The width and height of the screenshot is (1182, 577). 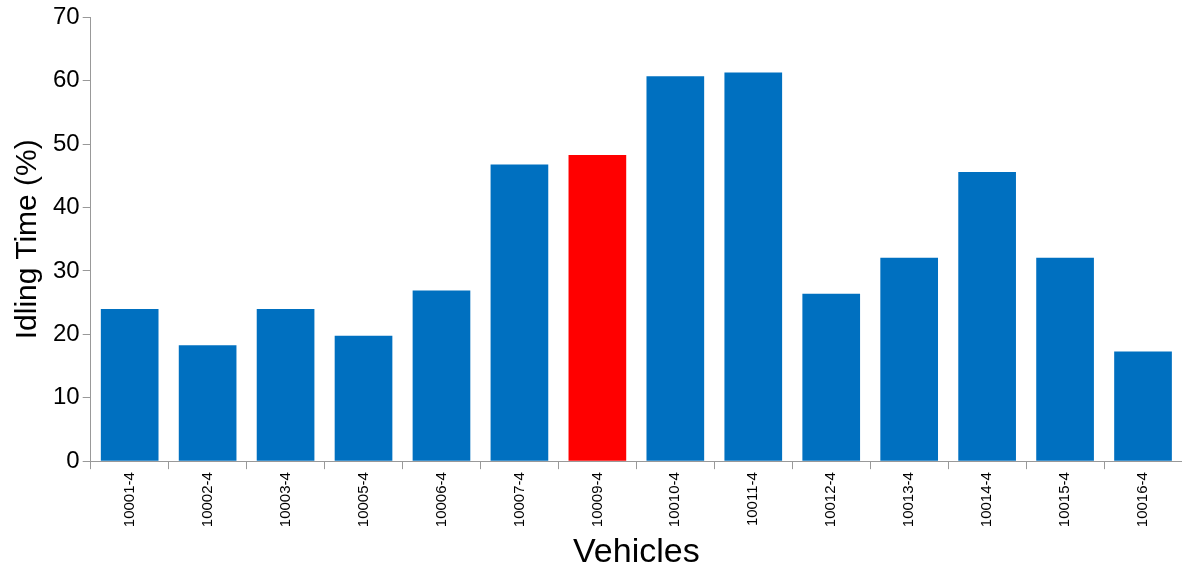 I want to click on y-tick-label: 30, so click(x=66, y=269).